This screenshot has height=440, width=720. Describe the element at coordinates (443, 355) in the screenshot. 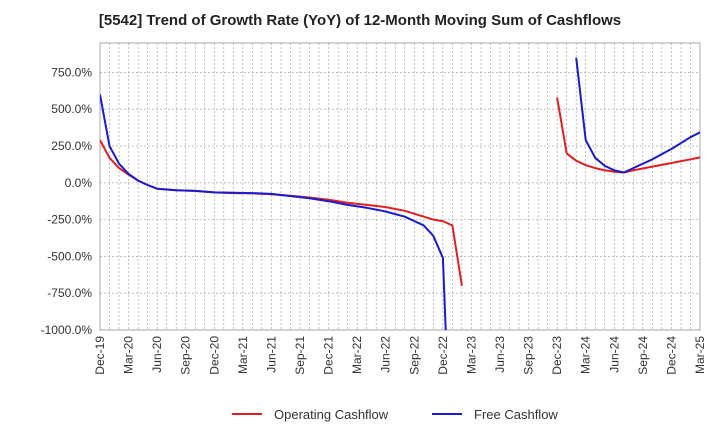

I see `x-tick-label: Dec-22` at that location.